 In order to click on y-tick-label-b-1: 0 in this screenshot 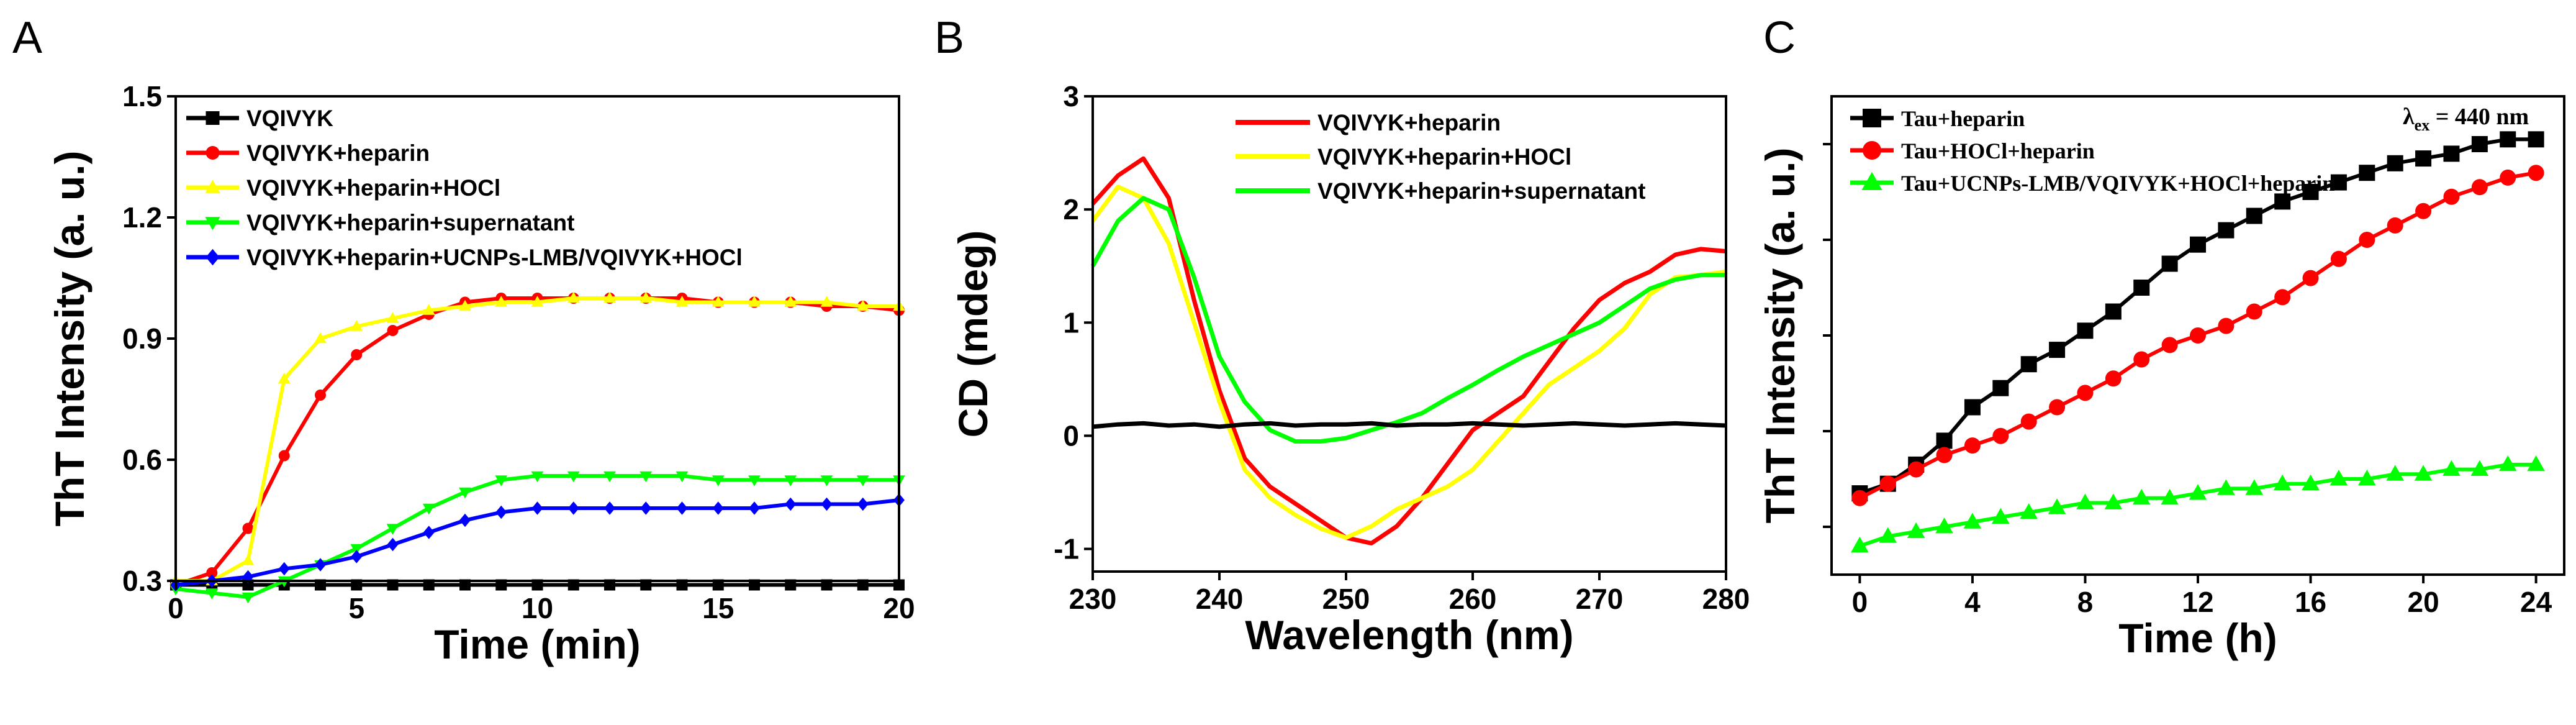, I will do `click(1071, 435)`.